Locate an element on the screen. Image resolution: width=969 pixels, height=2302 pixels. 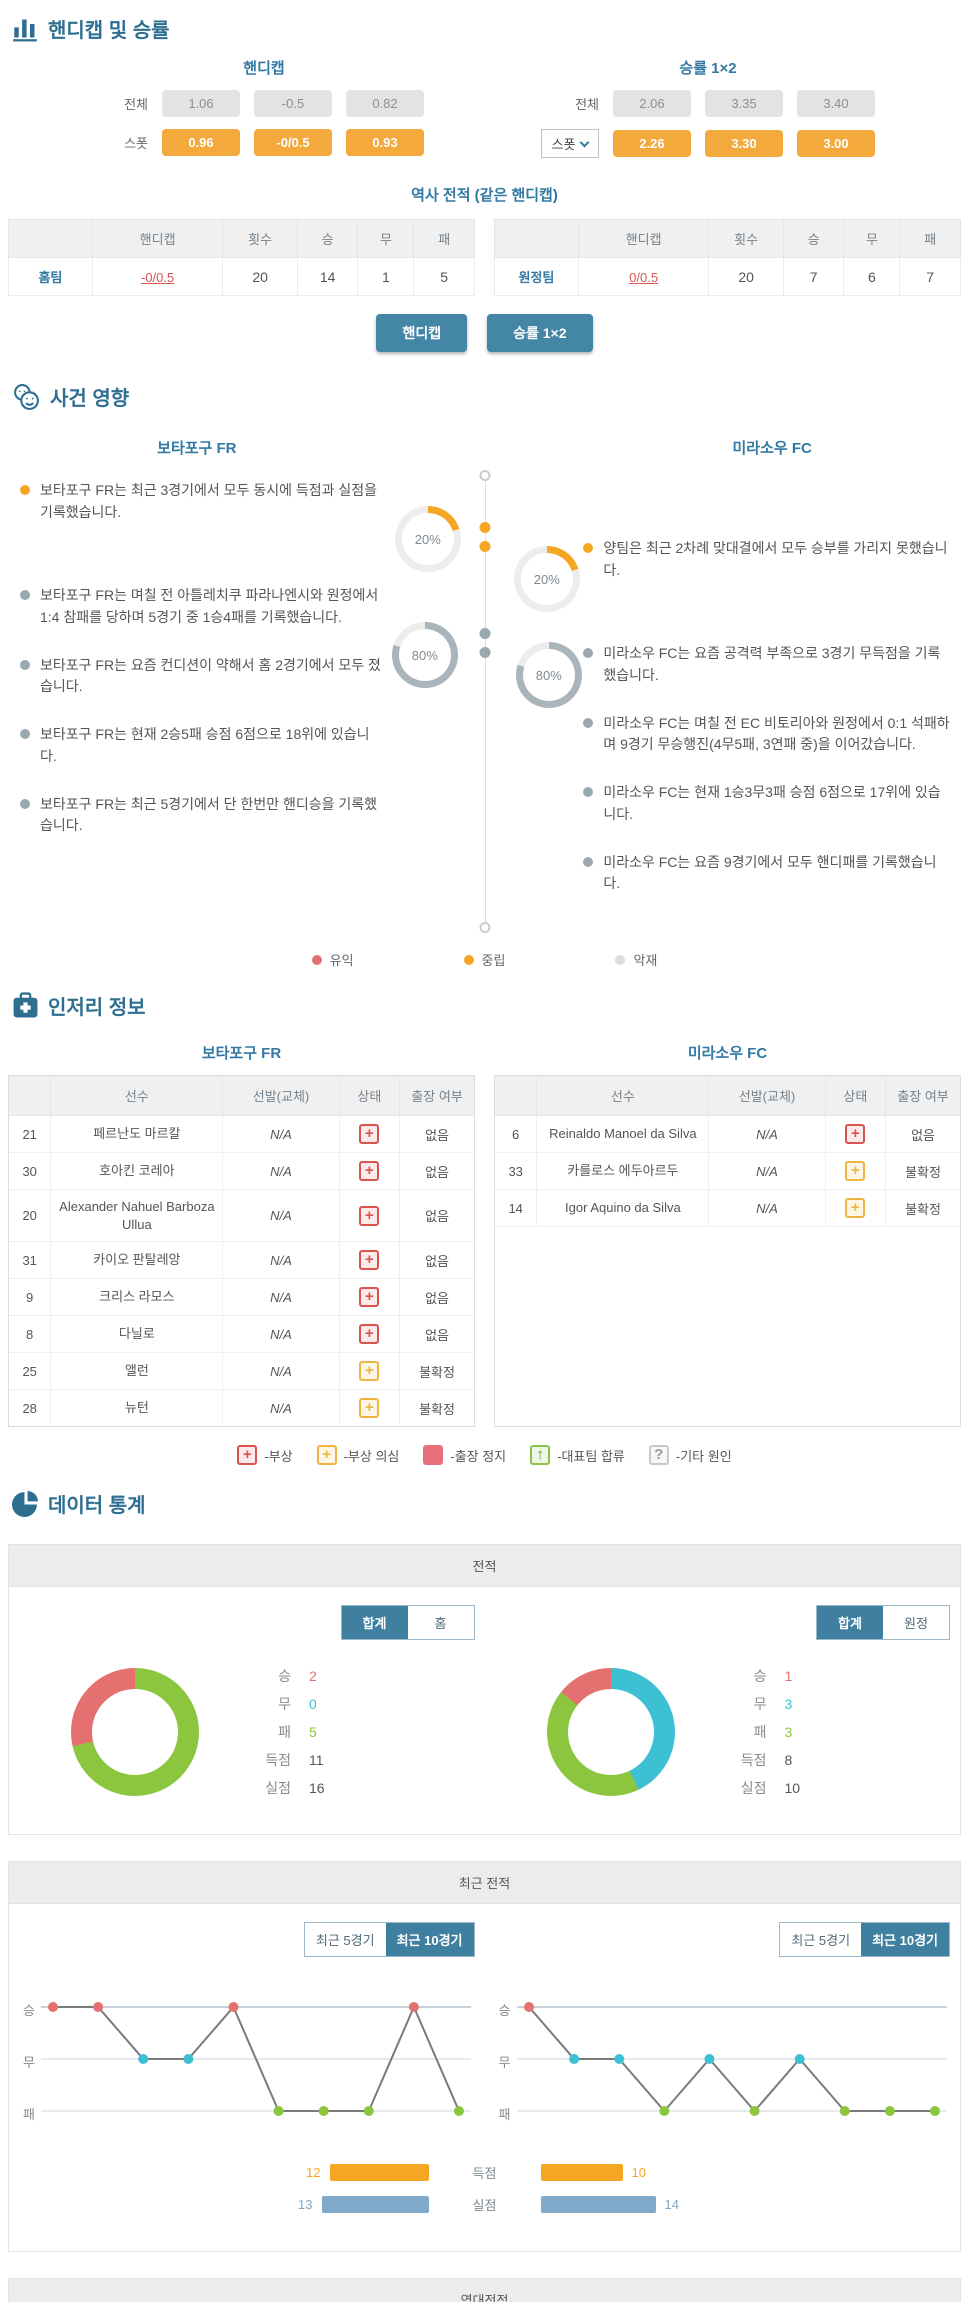
col-start: 선발(교체) is located at coordinates (767, 1096).